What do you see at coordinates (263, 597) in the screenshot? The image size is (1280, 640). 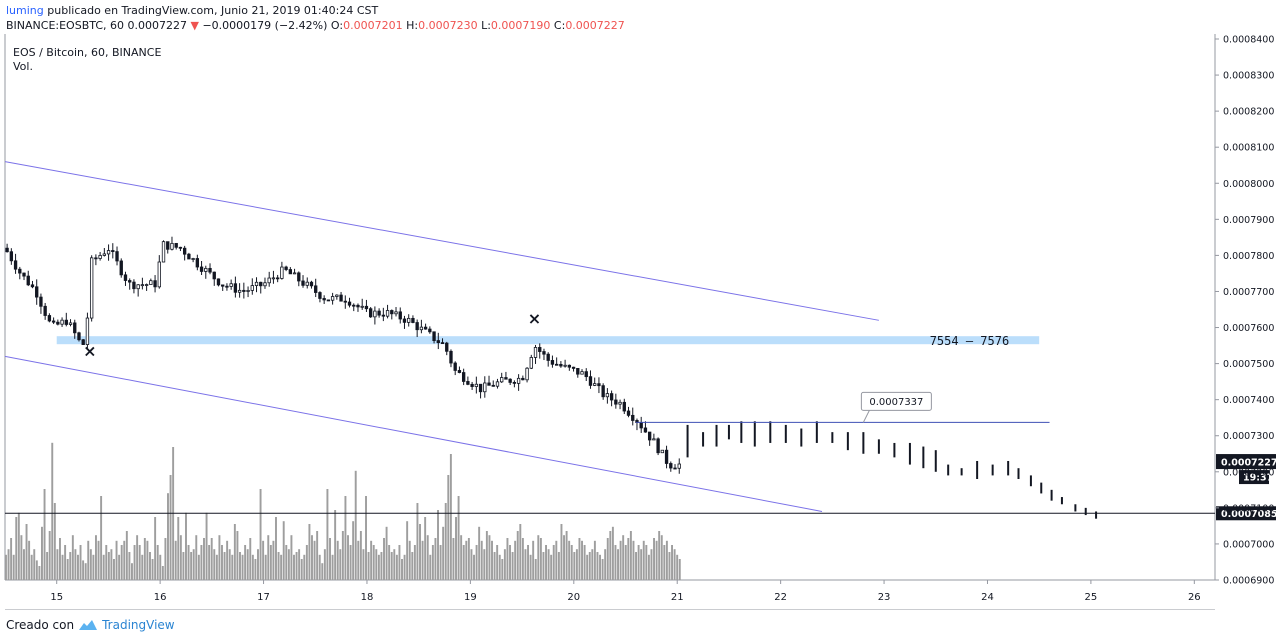 I see `time-tick-label: 17` at bounding box center [263, 597].